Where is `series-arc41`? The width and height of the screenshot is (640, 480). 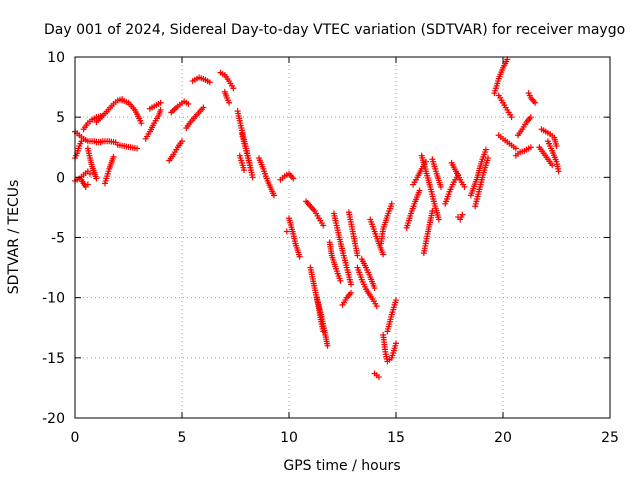 series-arc41 is located at coordinates (413, 209).